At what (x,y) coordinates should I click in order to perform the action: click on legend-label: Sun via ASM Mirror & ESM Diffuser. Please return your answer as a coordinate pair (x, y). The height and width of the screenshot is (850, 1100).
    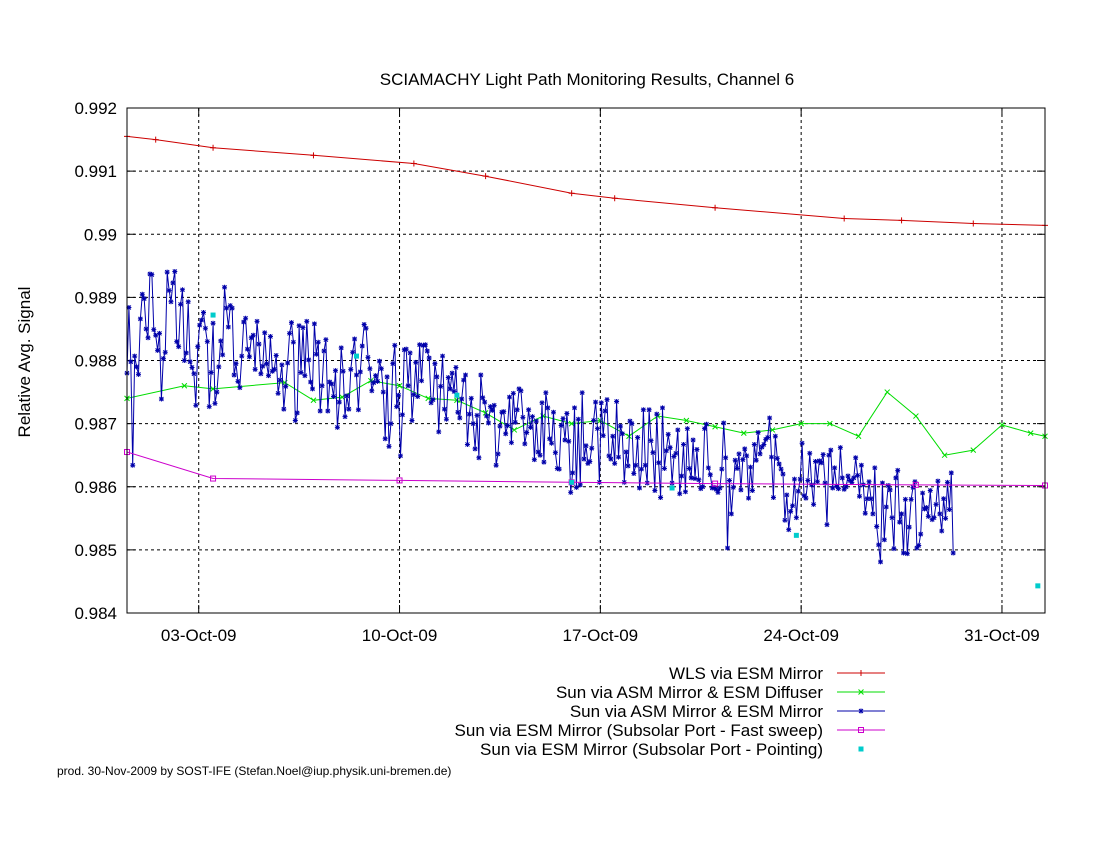
    Looking at the image, I should click on (689, 692).